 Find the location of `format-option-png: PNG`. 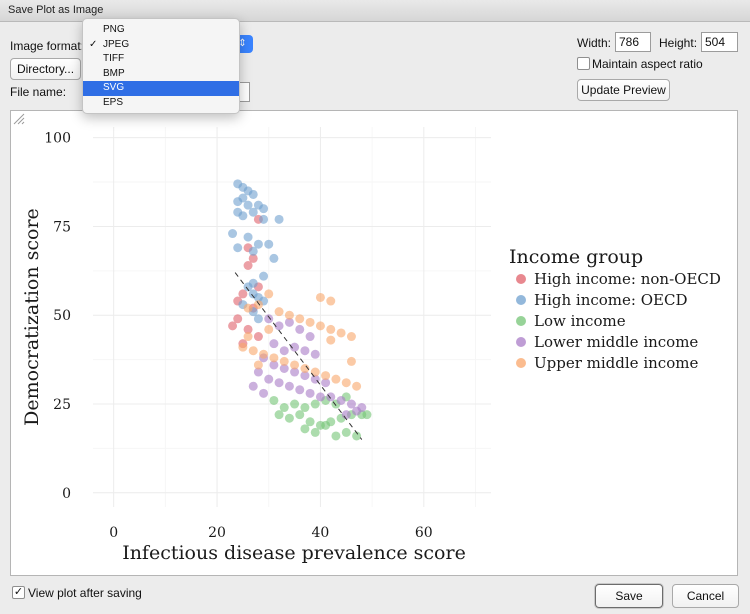

format-option-png: PNG is located at coordinates (161, 30).